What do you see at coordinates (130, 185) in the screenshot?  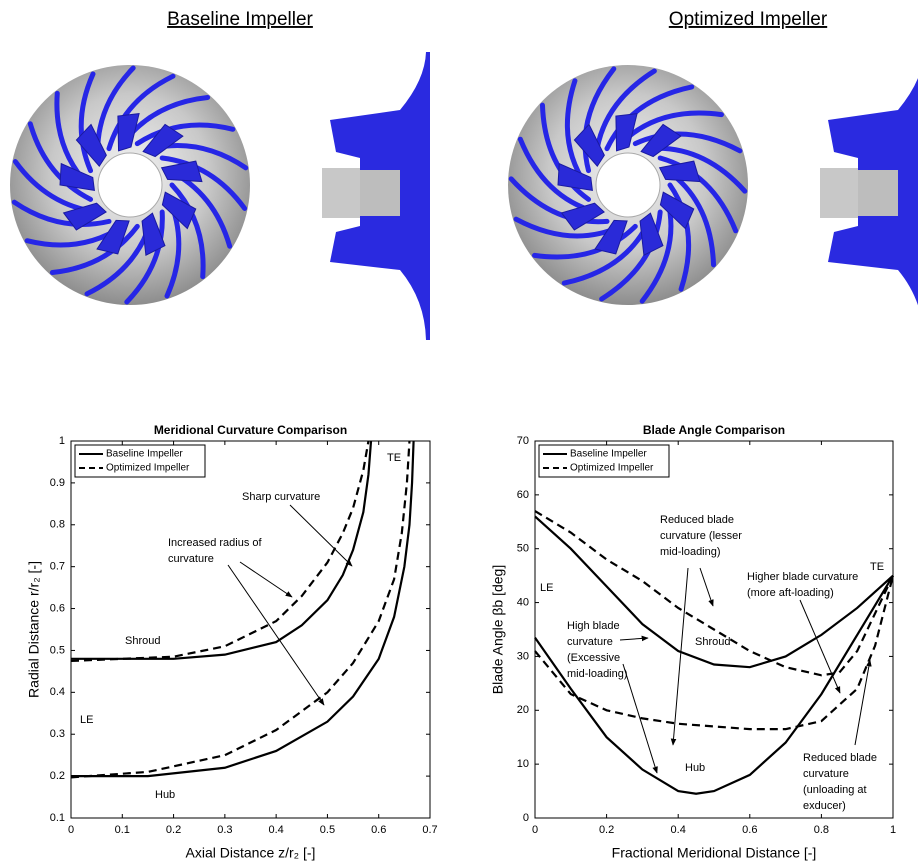 I see `impeller-bore` at bounding box center [130, 185].